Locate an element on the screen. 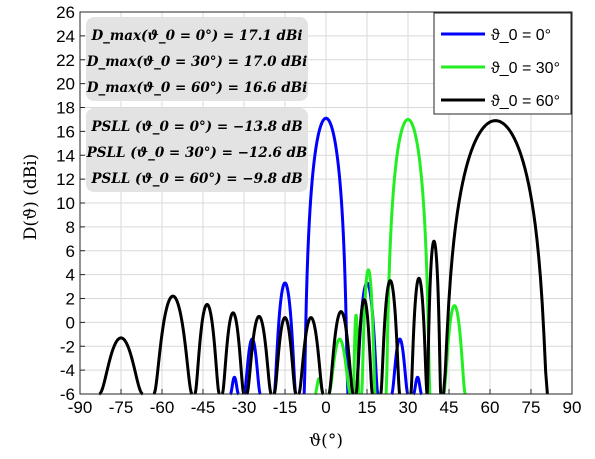 The width and height of the screenshot is (595, 459). legend-entry: ϑ_0 = 30° is located at coordinates (525, 68).